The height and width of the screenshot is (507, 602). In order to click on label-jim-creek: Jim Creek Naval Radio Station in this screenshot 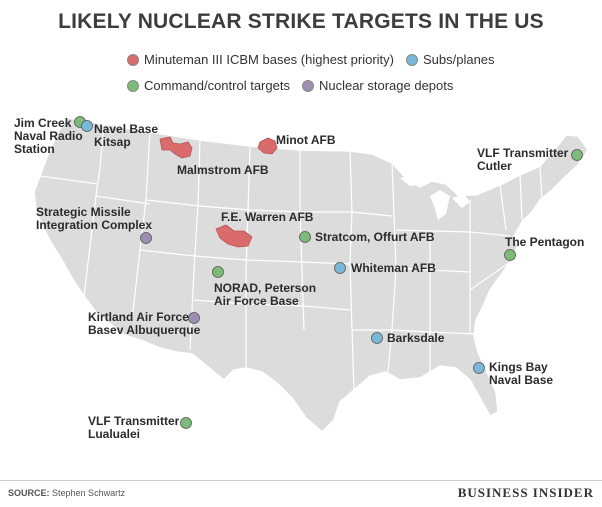, I will do `click(48, 136)`.